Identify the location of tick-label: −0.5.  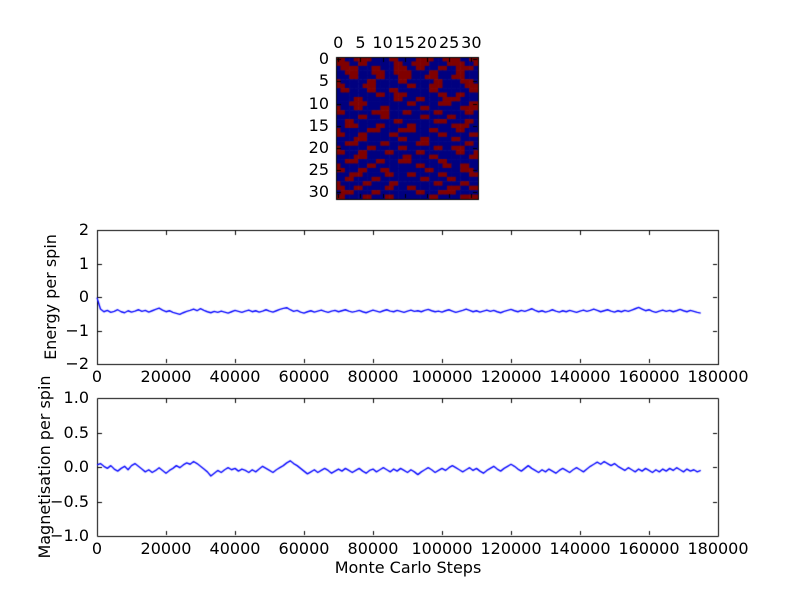
(69, 501).